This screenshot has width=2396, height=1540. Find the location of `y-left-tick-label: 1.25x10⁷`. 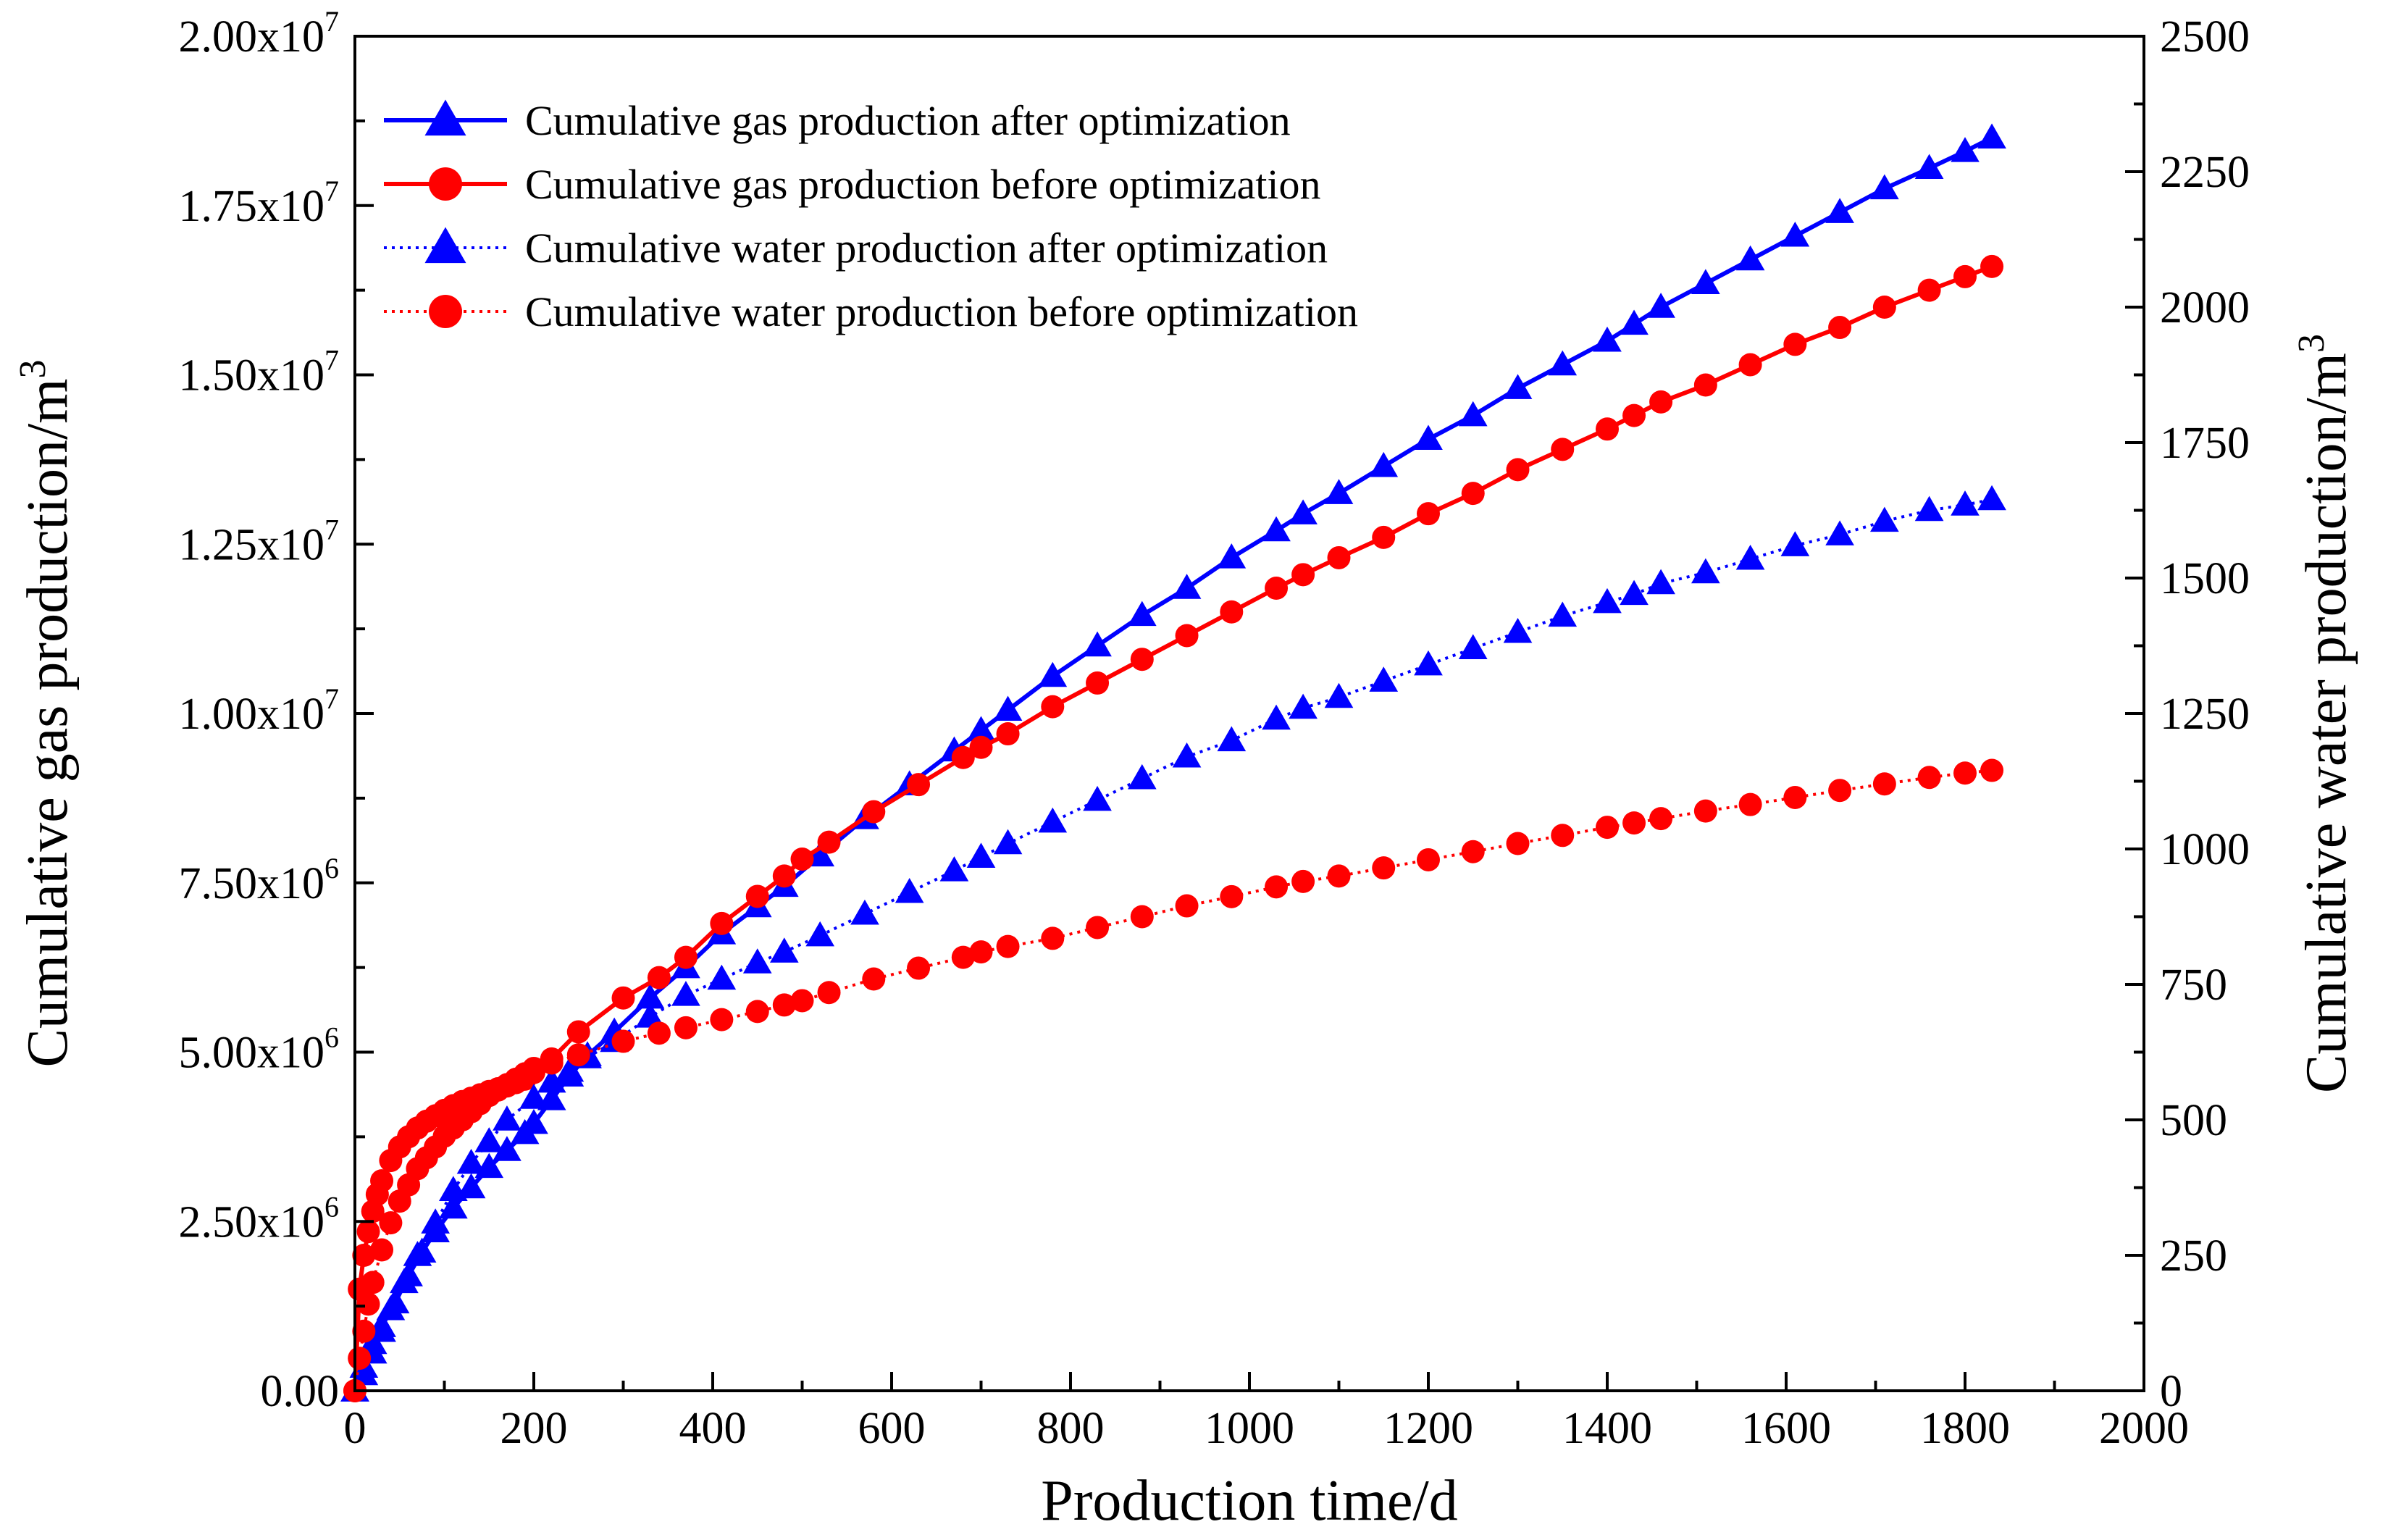

y-left-tick-label: 1.25x10⁷ is located at coordinates (259, 541).